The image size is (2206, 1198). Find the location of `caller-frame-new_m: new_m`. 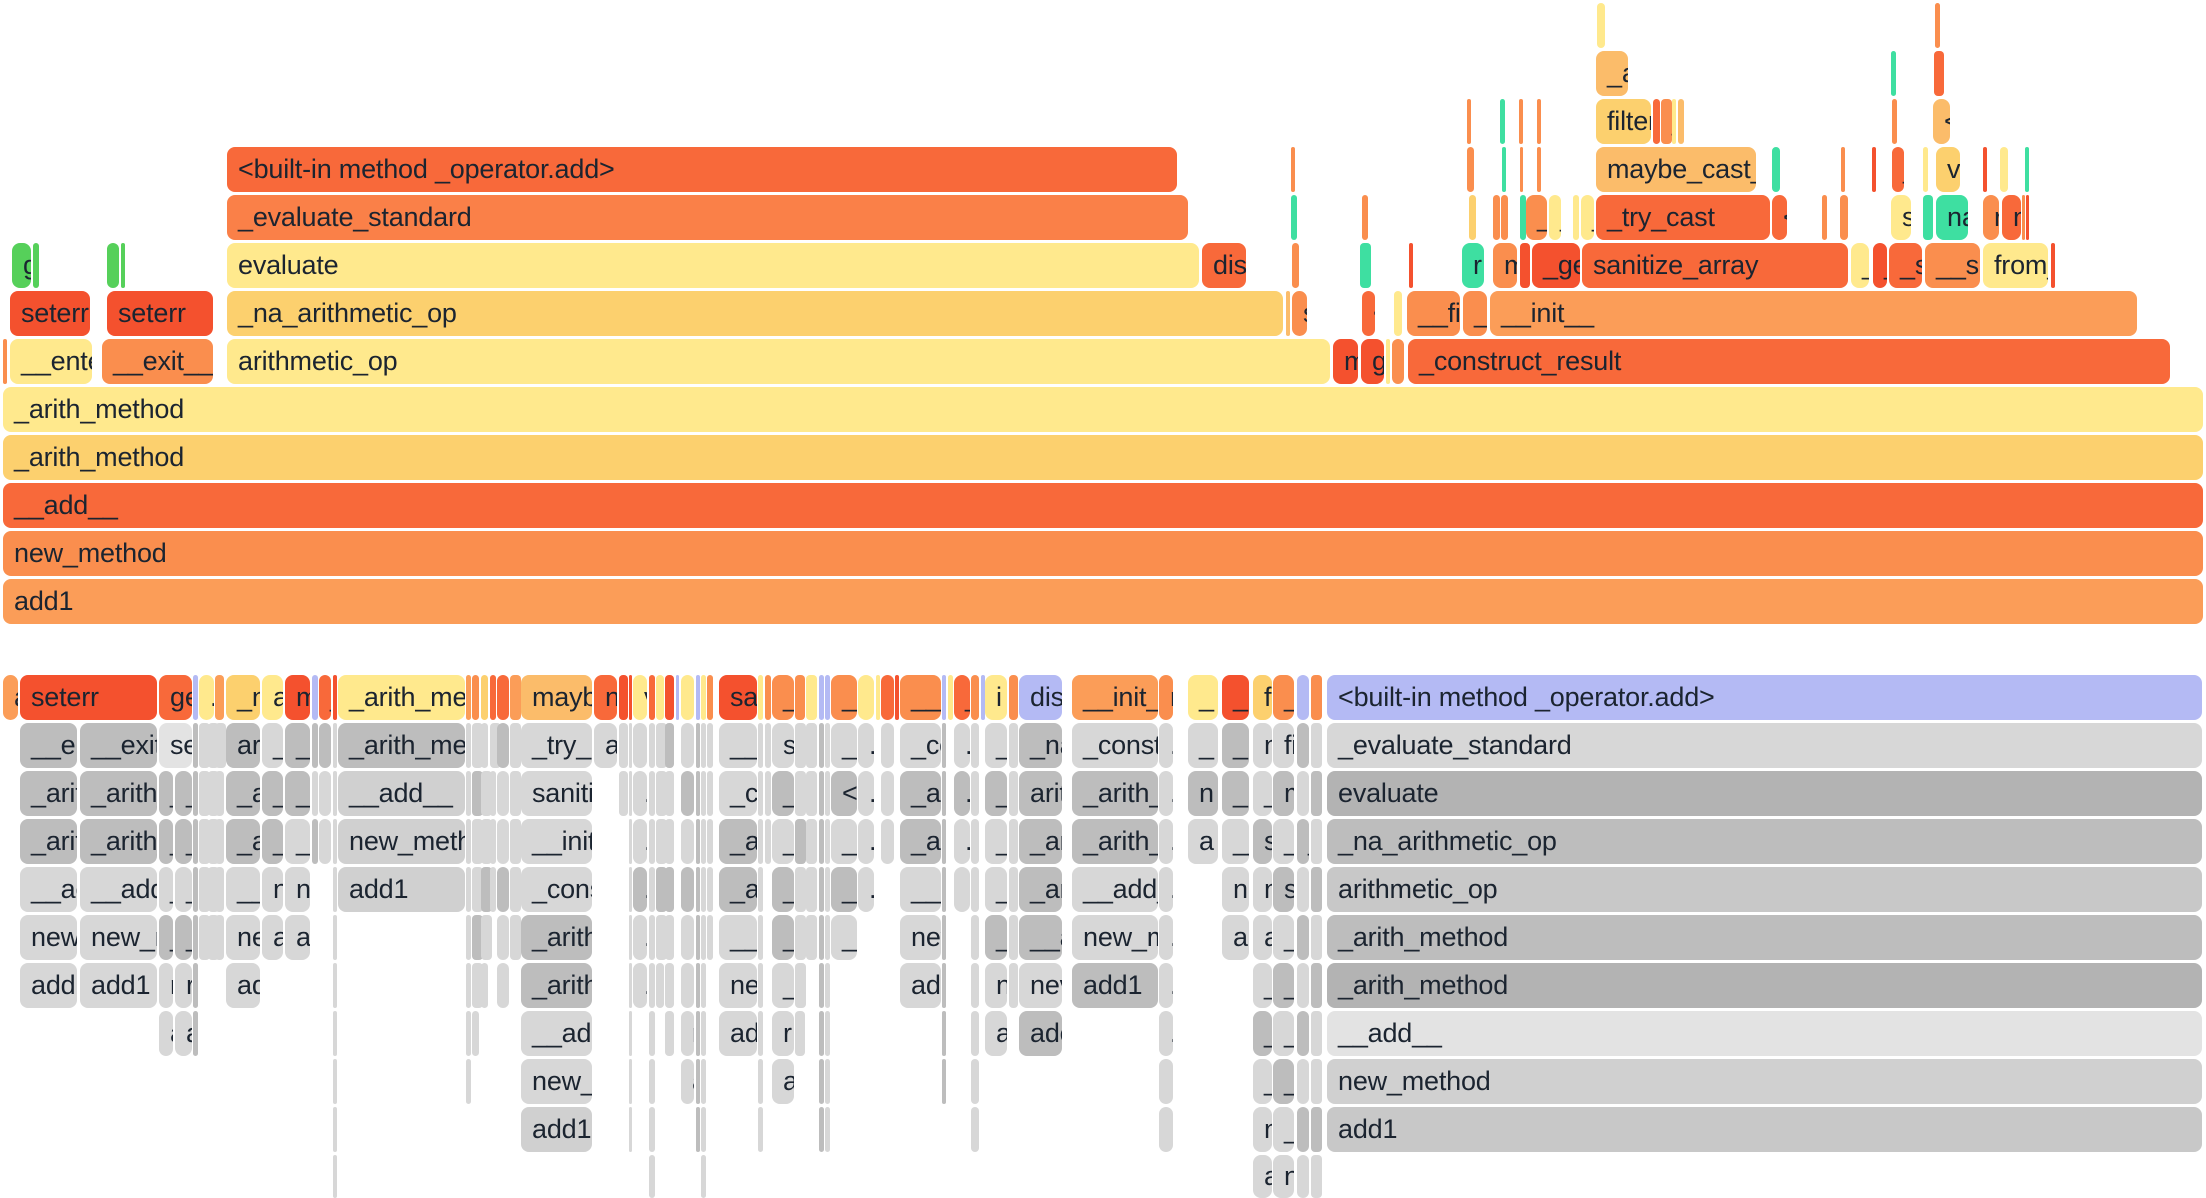

caller-frame-new_m: new_m is located at coordinates (1115, 937).